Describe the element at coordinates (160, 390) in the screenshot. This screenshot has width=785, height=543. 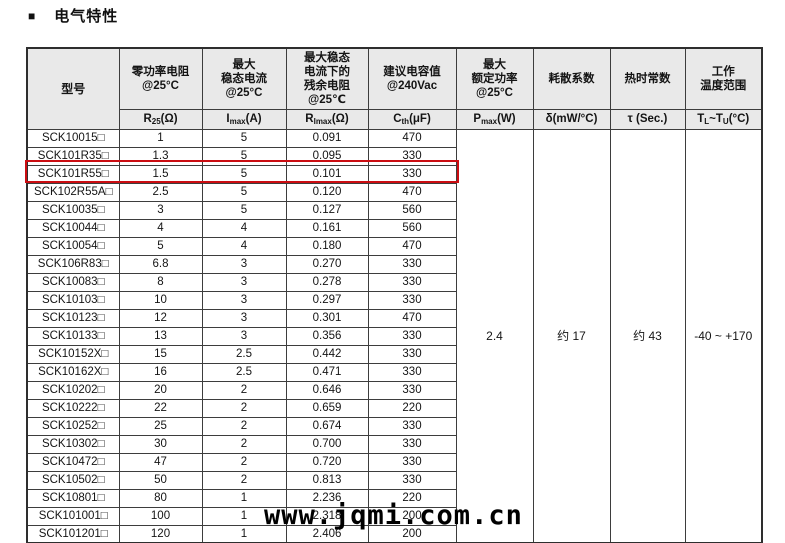
I see `cell-r25: 20` at that location.